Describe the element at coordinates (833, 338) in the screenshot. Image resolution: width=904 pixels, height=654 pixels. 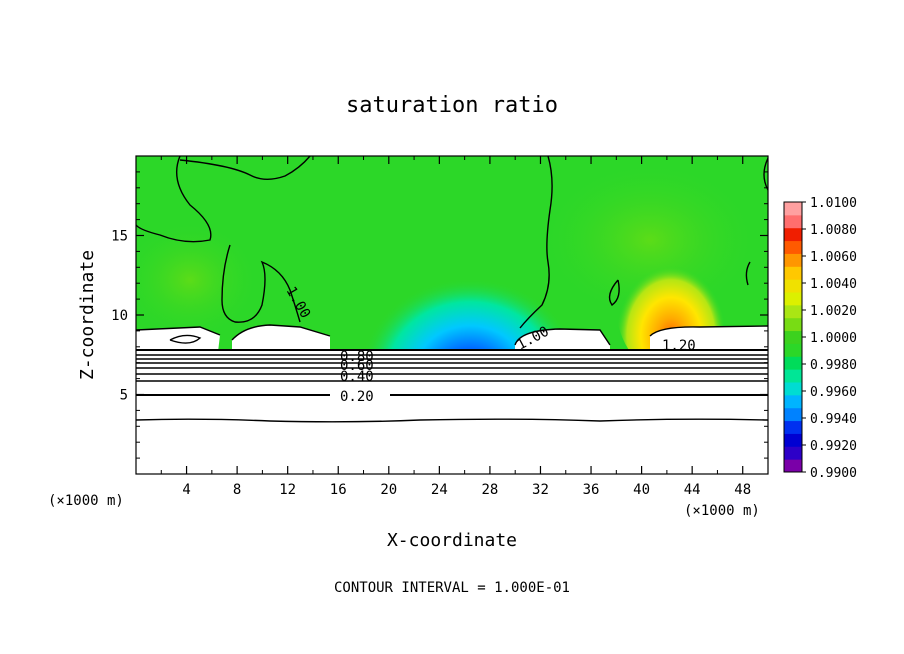
I see `colorbar-label: 1.0000` at that location.